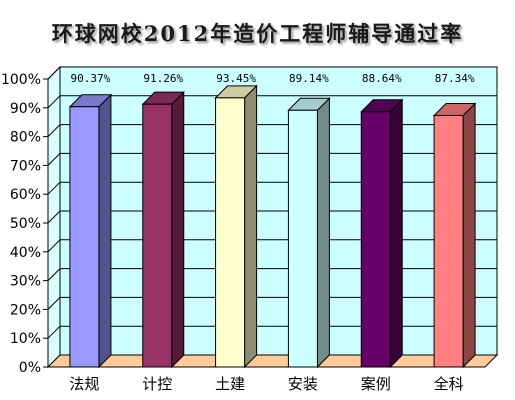 The height and width of the screenshot is (400, 515). What do you see at coordinates (25, 166) in the screenshot?
I see `y-tick-label: 70%` at bounding box center [25, 166].